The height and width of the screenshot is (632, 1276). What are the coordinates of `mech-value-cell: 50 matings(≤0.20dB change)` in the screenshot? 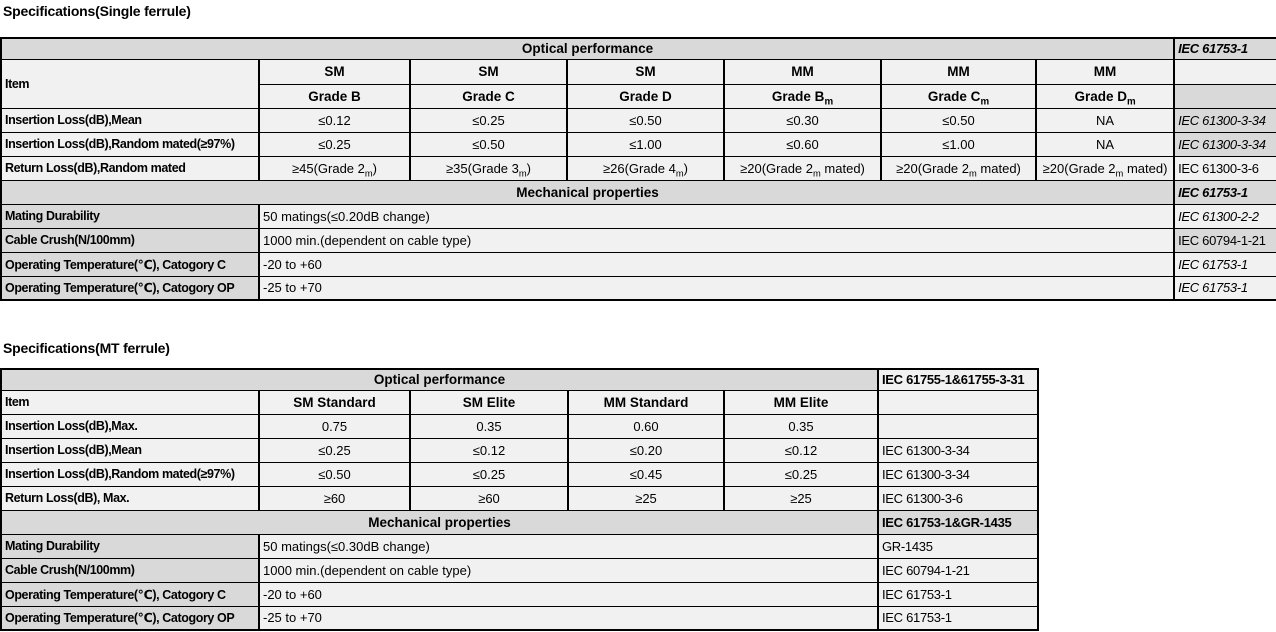 It's located at (716, 216).